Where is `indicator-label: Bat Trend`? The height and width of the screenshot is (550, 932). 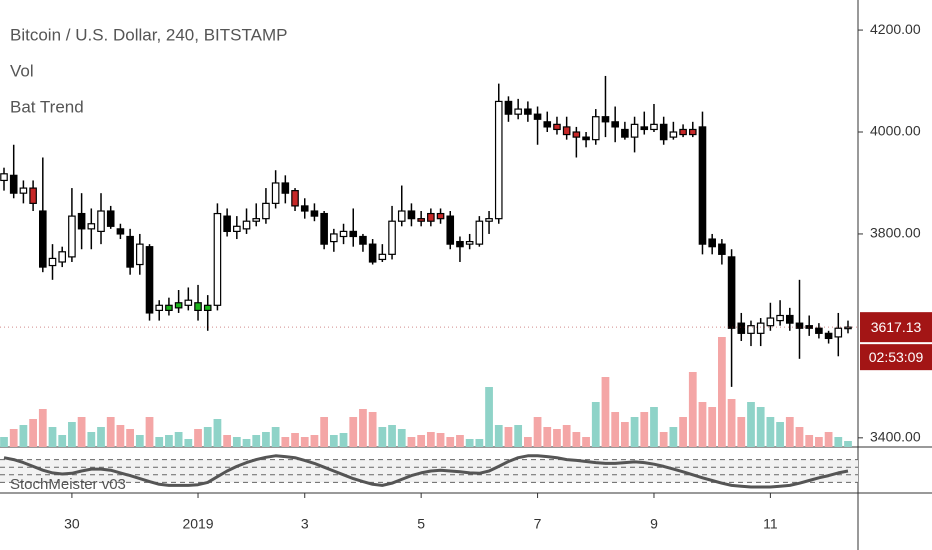
indicator-label: Bat Trend is located at coordinates (47, 106).